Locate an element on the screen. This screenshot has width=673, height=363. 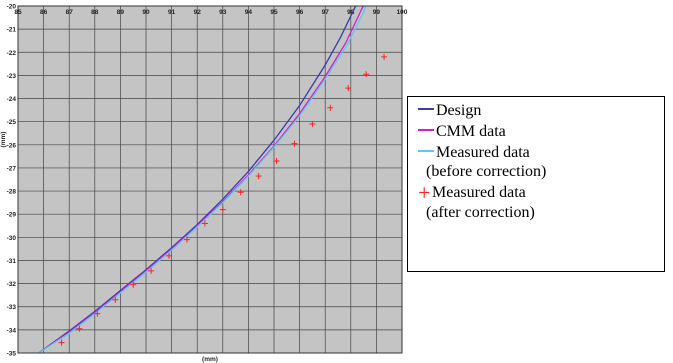
legend-sublabel-before: (before correction) is located at coordinates (486, 171).